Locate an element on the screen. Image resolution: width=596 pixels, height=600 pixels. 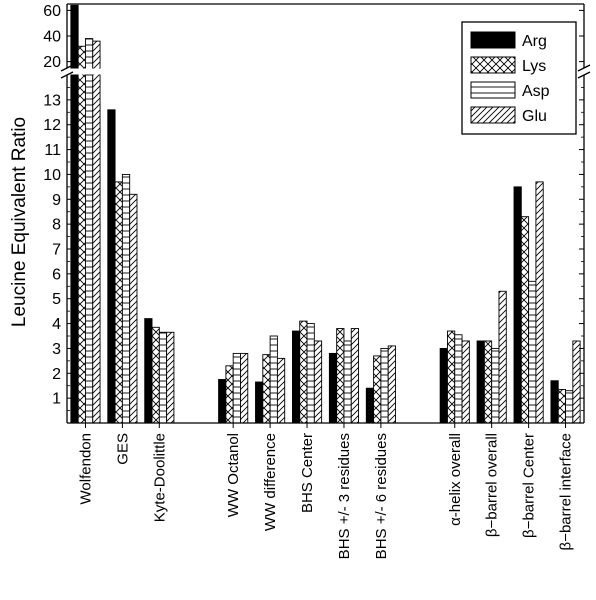
y-tick-label: 2 is located at coordinates (56, 374).